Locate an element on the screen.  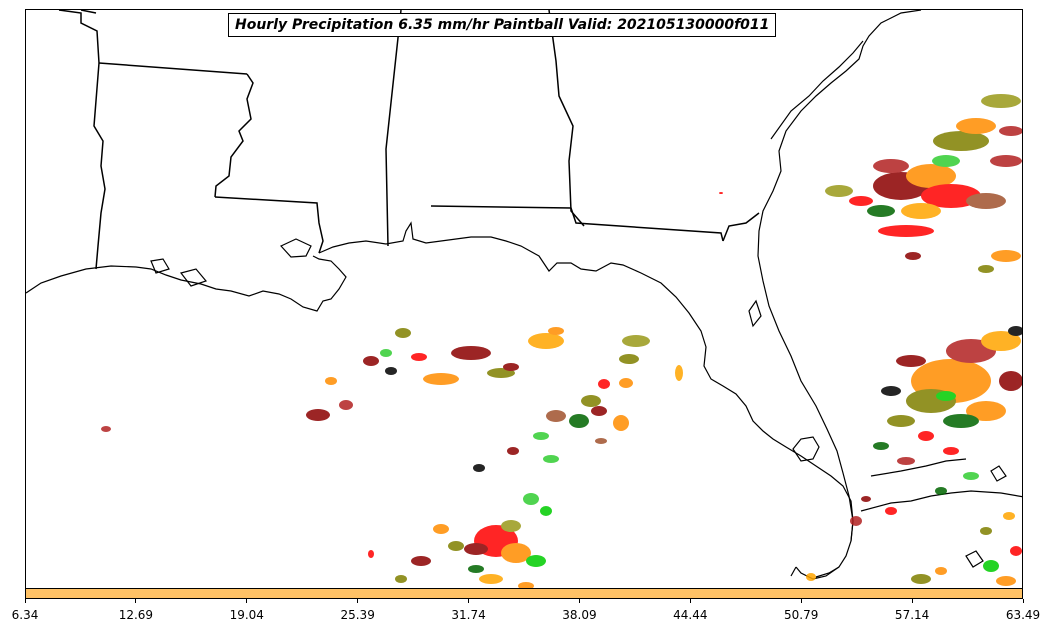
border-mississippi-river is located at coordinates (156, 104).